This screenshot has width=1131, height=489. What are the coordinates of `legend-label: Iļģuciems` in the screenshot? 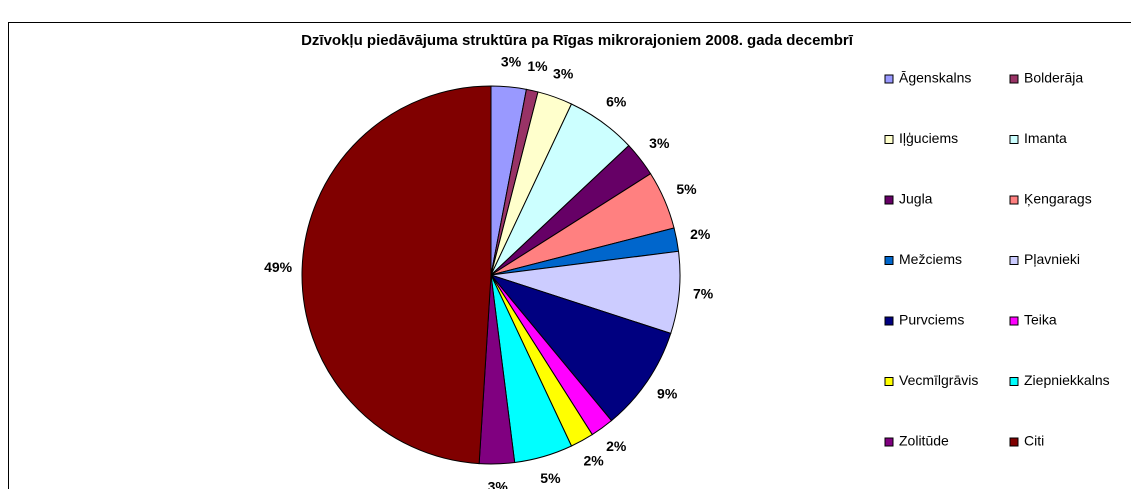 It's located at (928, 138).